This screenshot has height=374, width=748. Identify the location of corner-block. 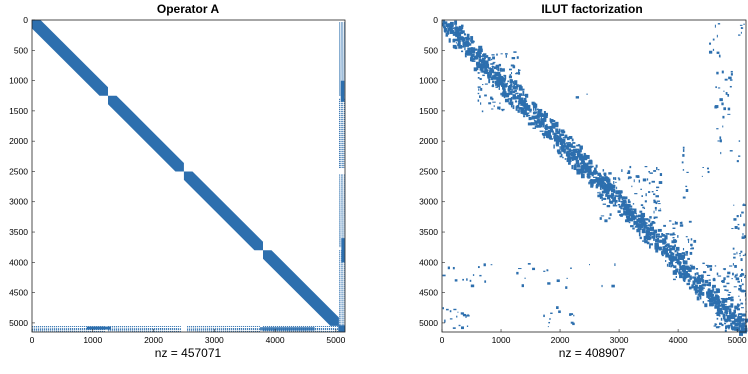
(341, 328).